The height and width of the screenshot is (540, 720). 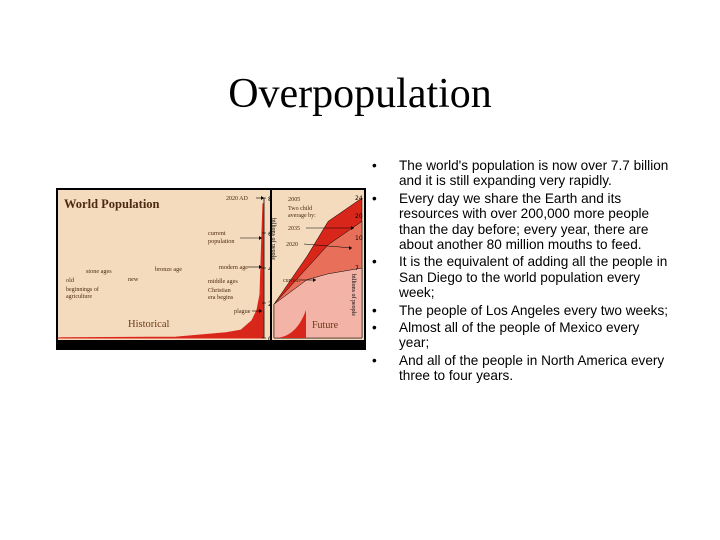 I want to click on historical-marks, so click(x=161, y=268).